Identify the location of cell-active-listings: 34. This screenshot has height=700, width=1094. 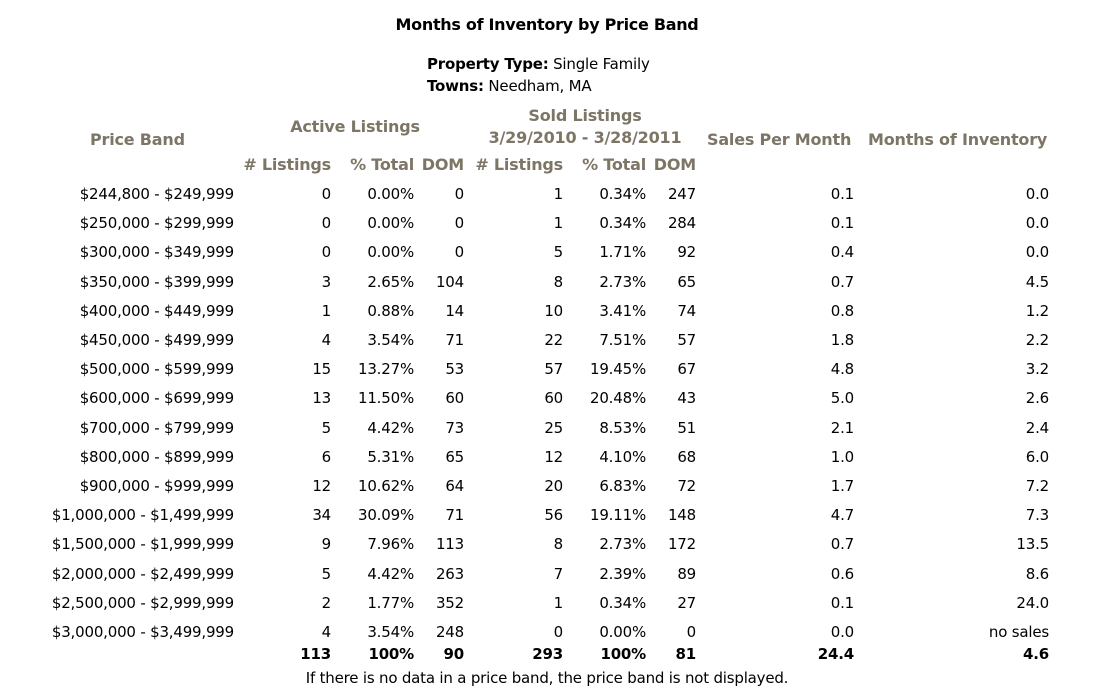
(321, 515).